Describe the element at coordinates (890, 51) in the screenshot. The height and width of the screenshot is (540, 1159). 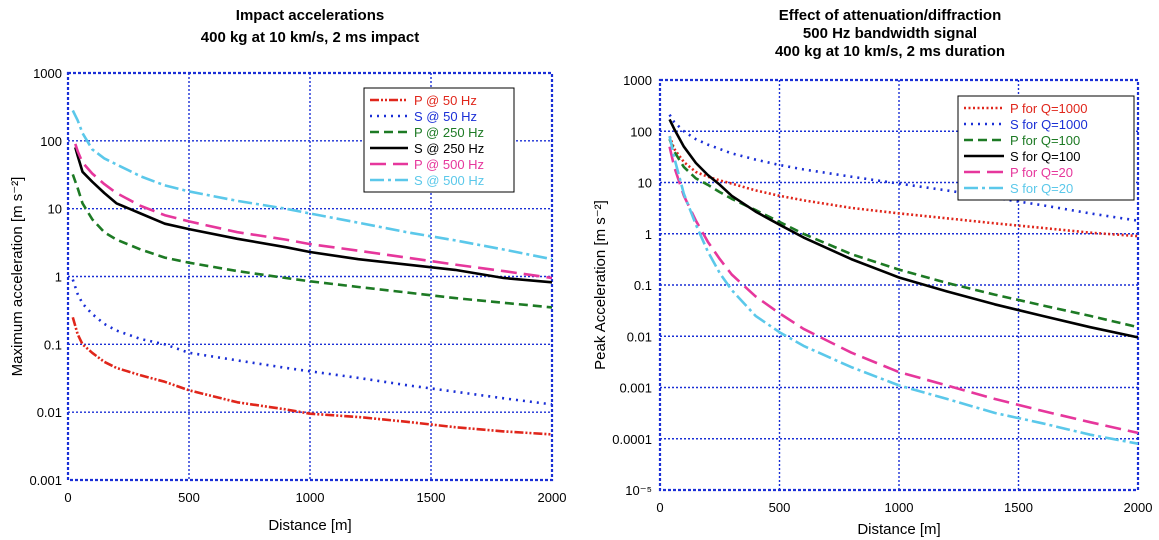
I see `chart-title-line: 400 kg at 10 km/s, 2 ms duration` at that location.